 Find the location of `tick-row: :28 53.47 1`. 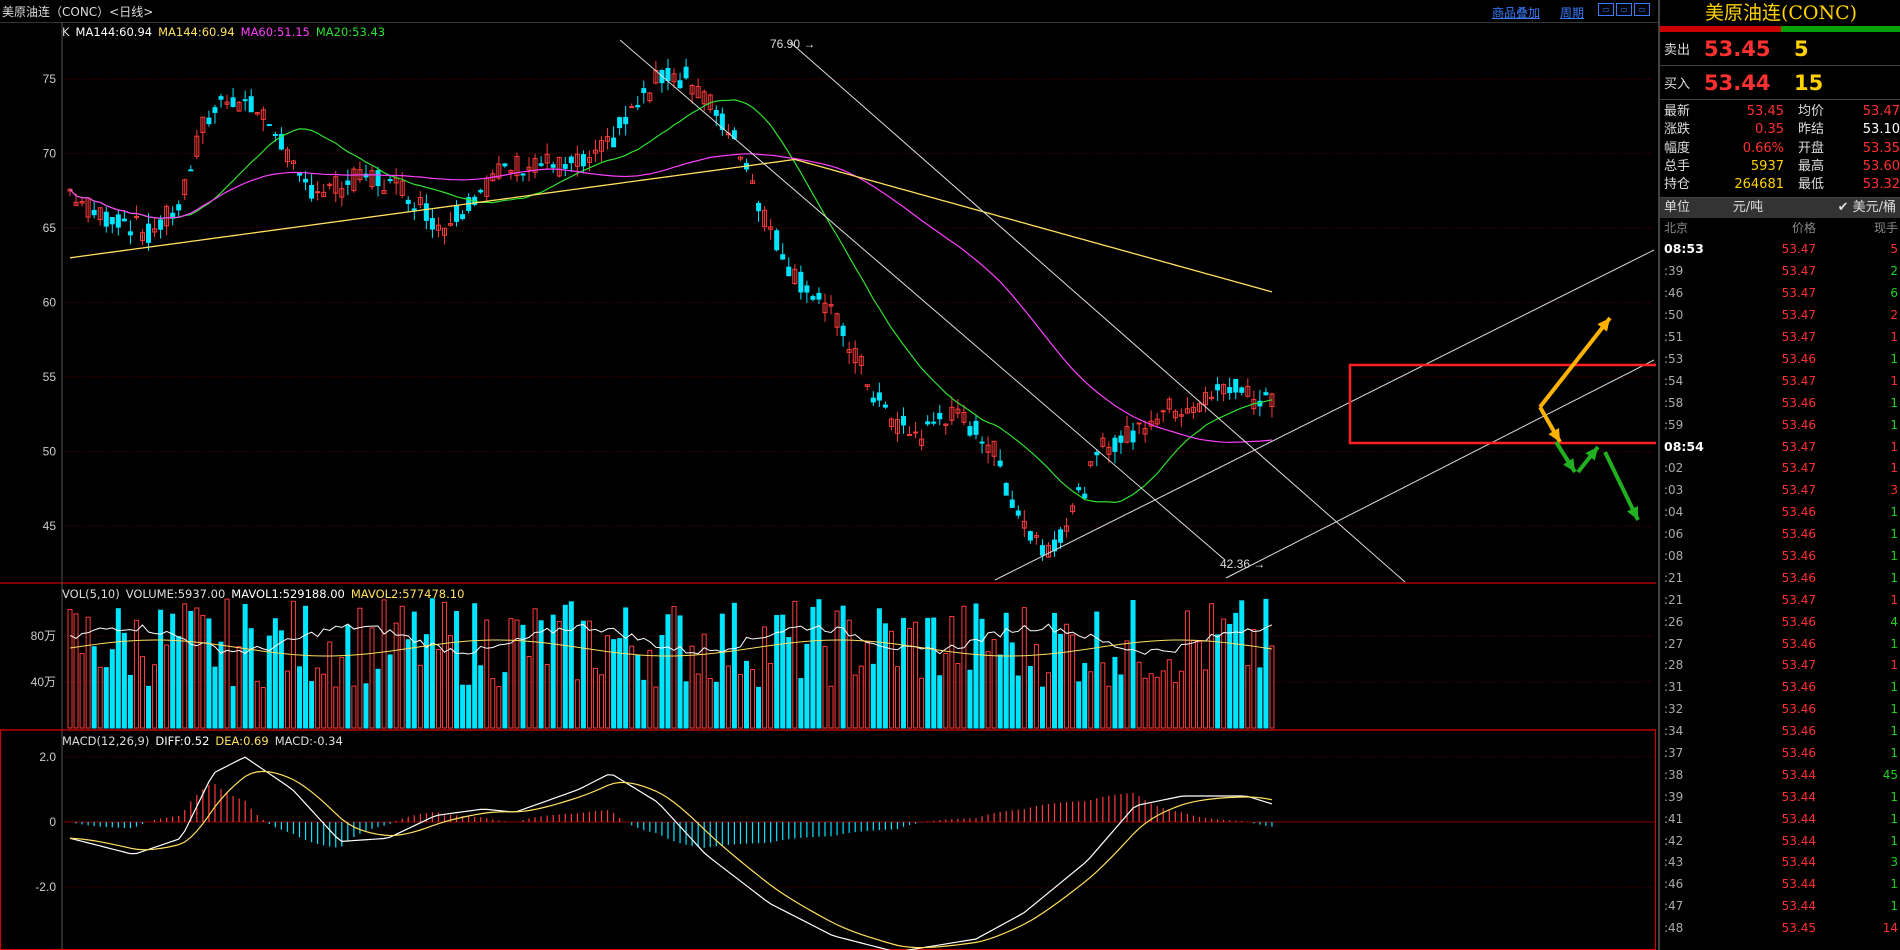

tick-row: :28 53.47 1 is located at coordinates (1780, 665).